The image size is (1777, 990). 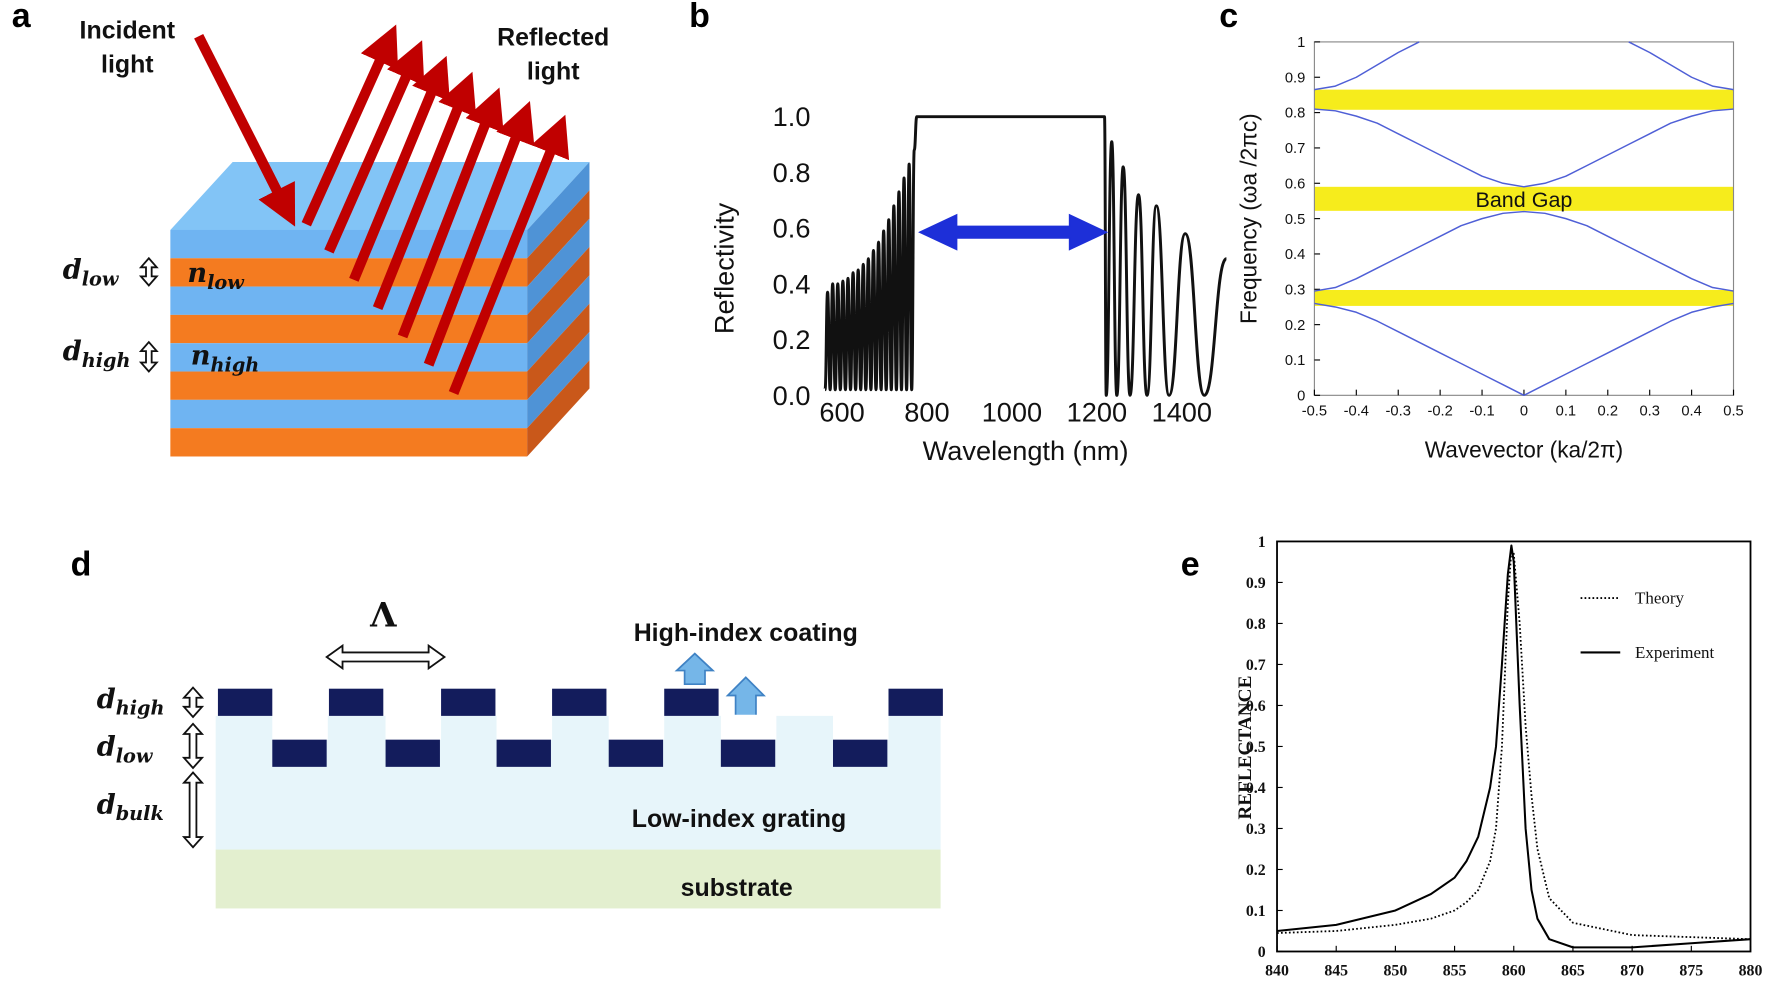 I want to click on x-tick-label: -0.5, so click(x=1314, y=412).